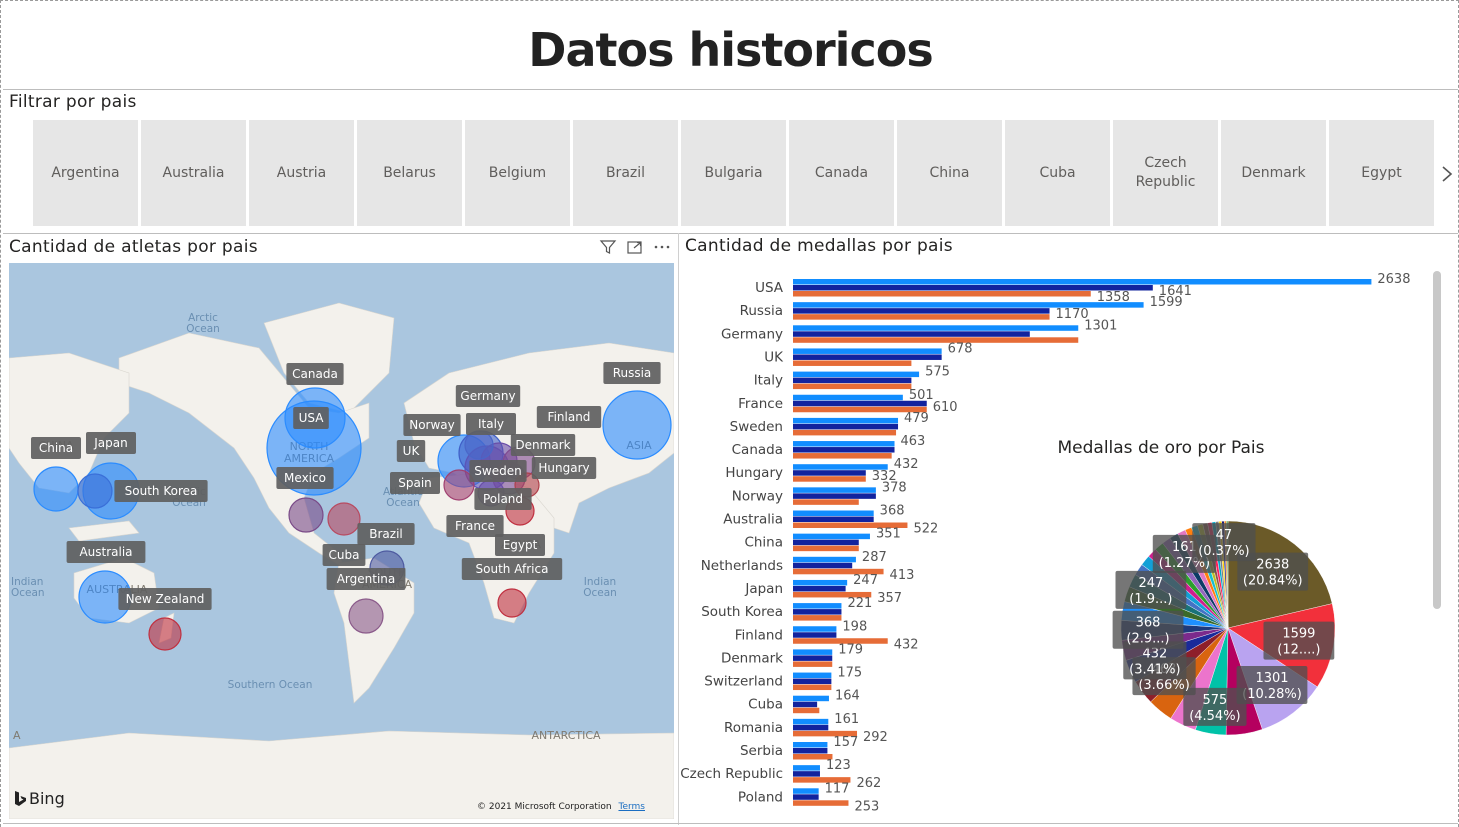 The image size is (1459, 827). I want to click on country-tag: France, so click(475, 526).